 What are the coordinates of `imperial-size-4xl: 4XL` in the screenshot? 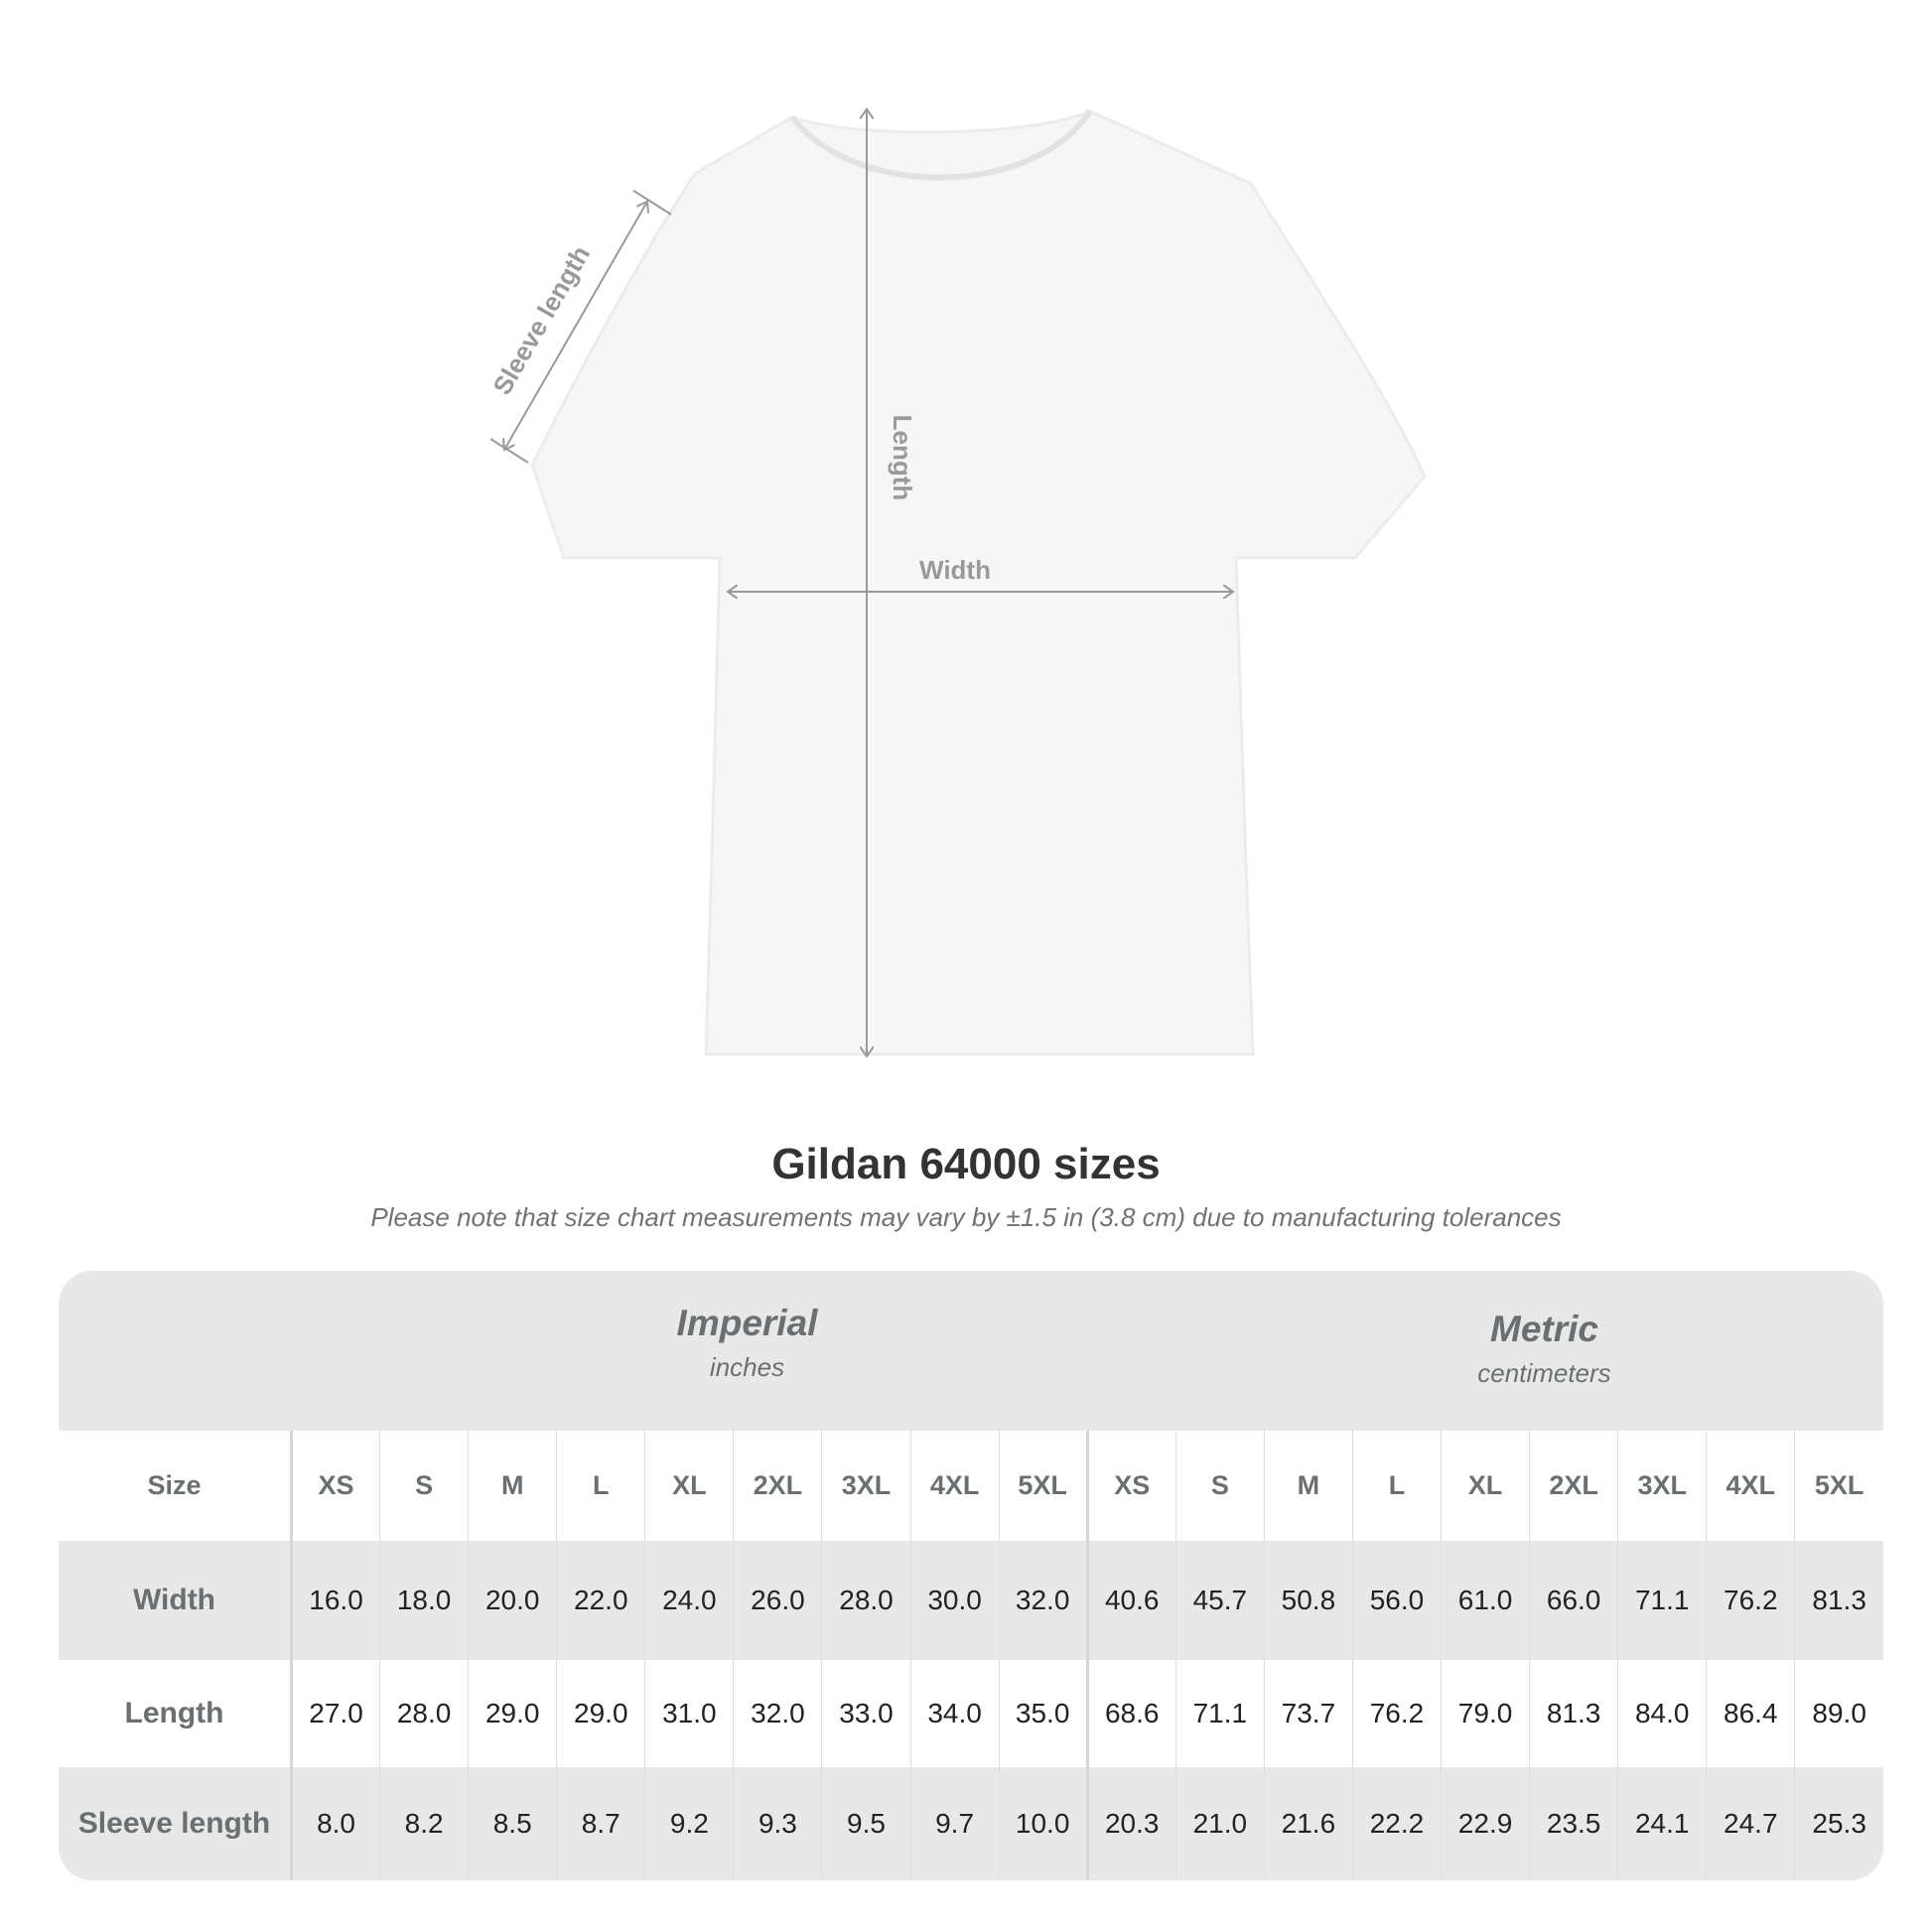 It's located at (955, 1486).